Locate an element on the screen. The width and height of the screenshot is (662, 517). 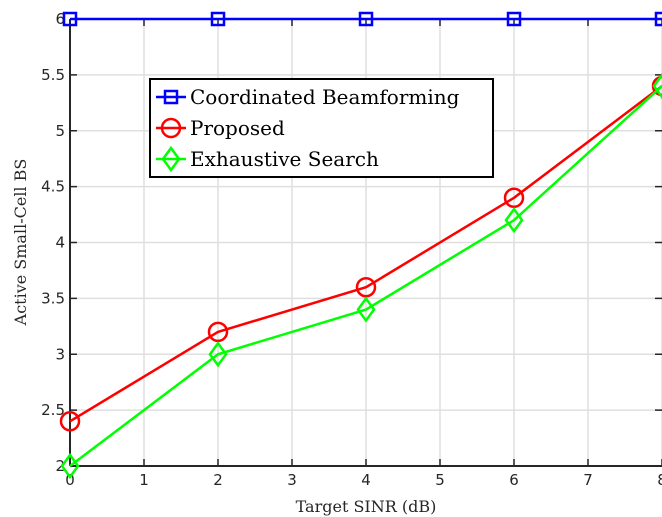
x-tick-label: 5 is located at coordinates (440, 480).